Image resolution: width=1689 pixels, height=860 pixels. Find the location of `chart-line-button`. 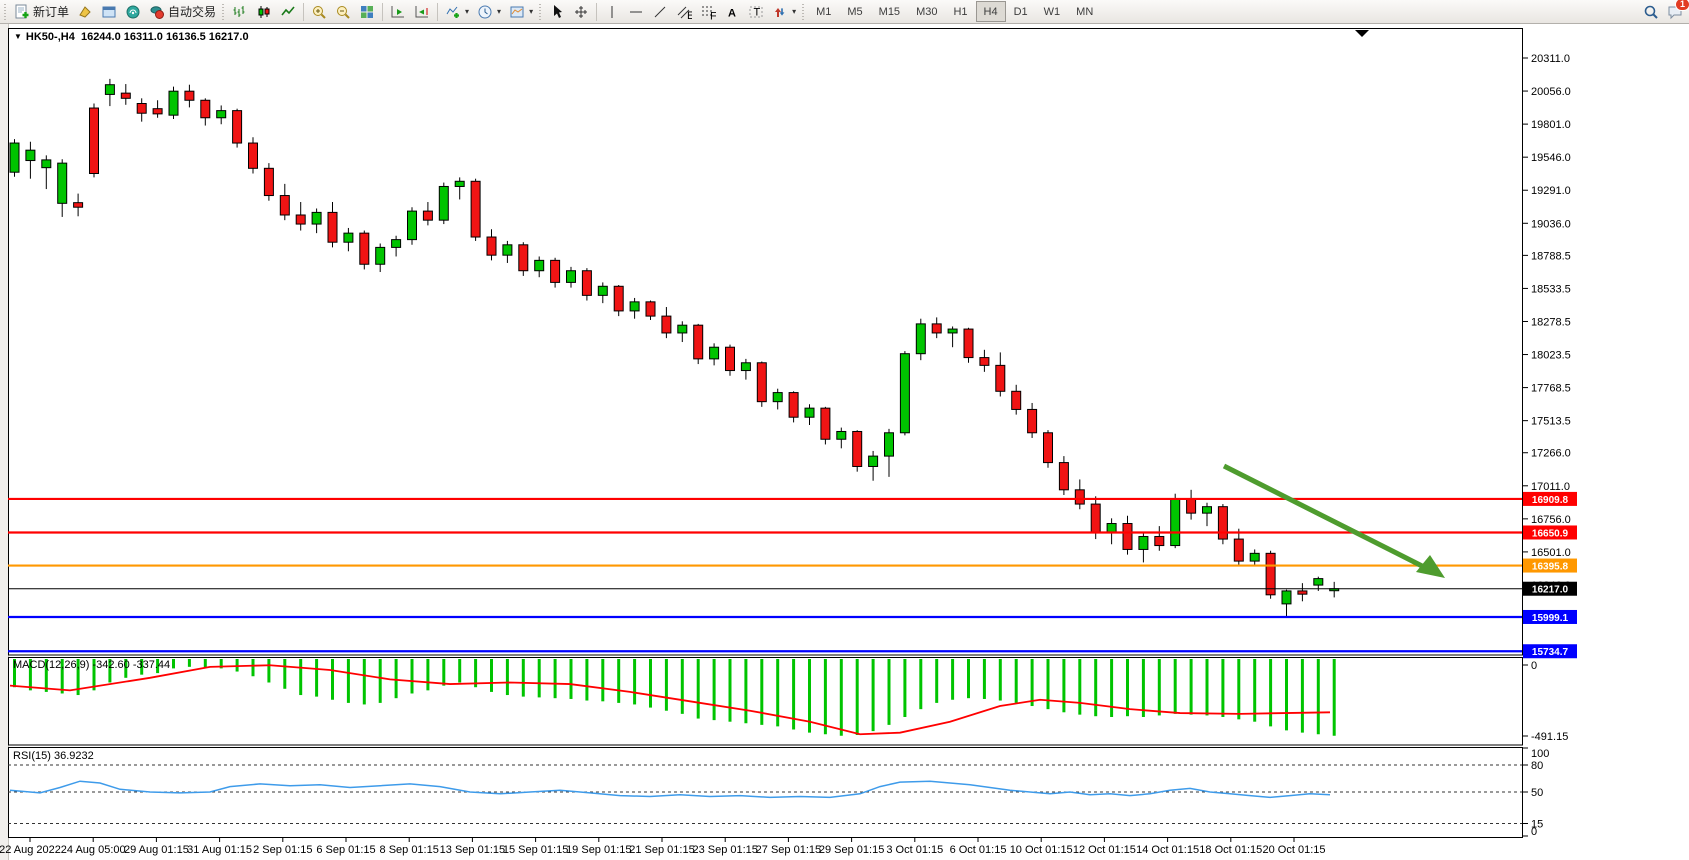

chart-line-button is located at coordinates (288, 11).